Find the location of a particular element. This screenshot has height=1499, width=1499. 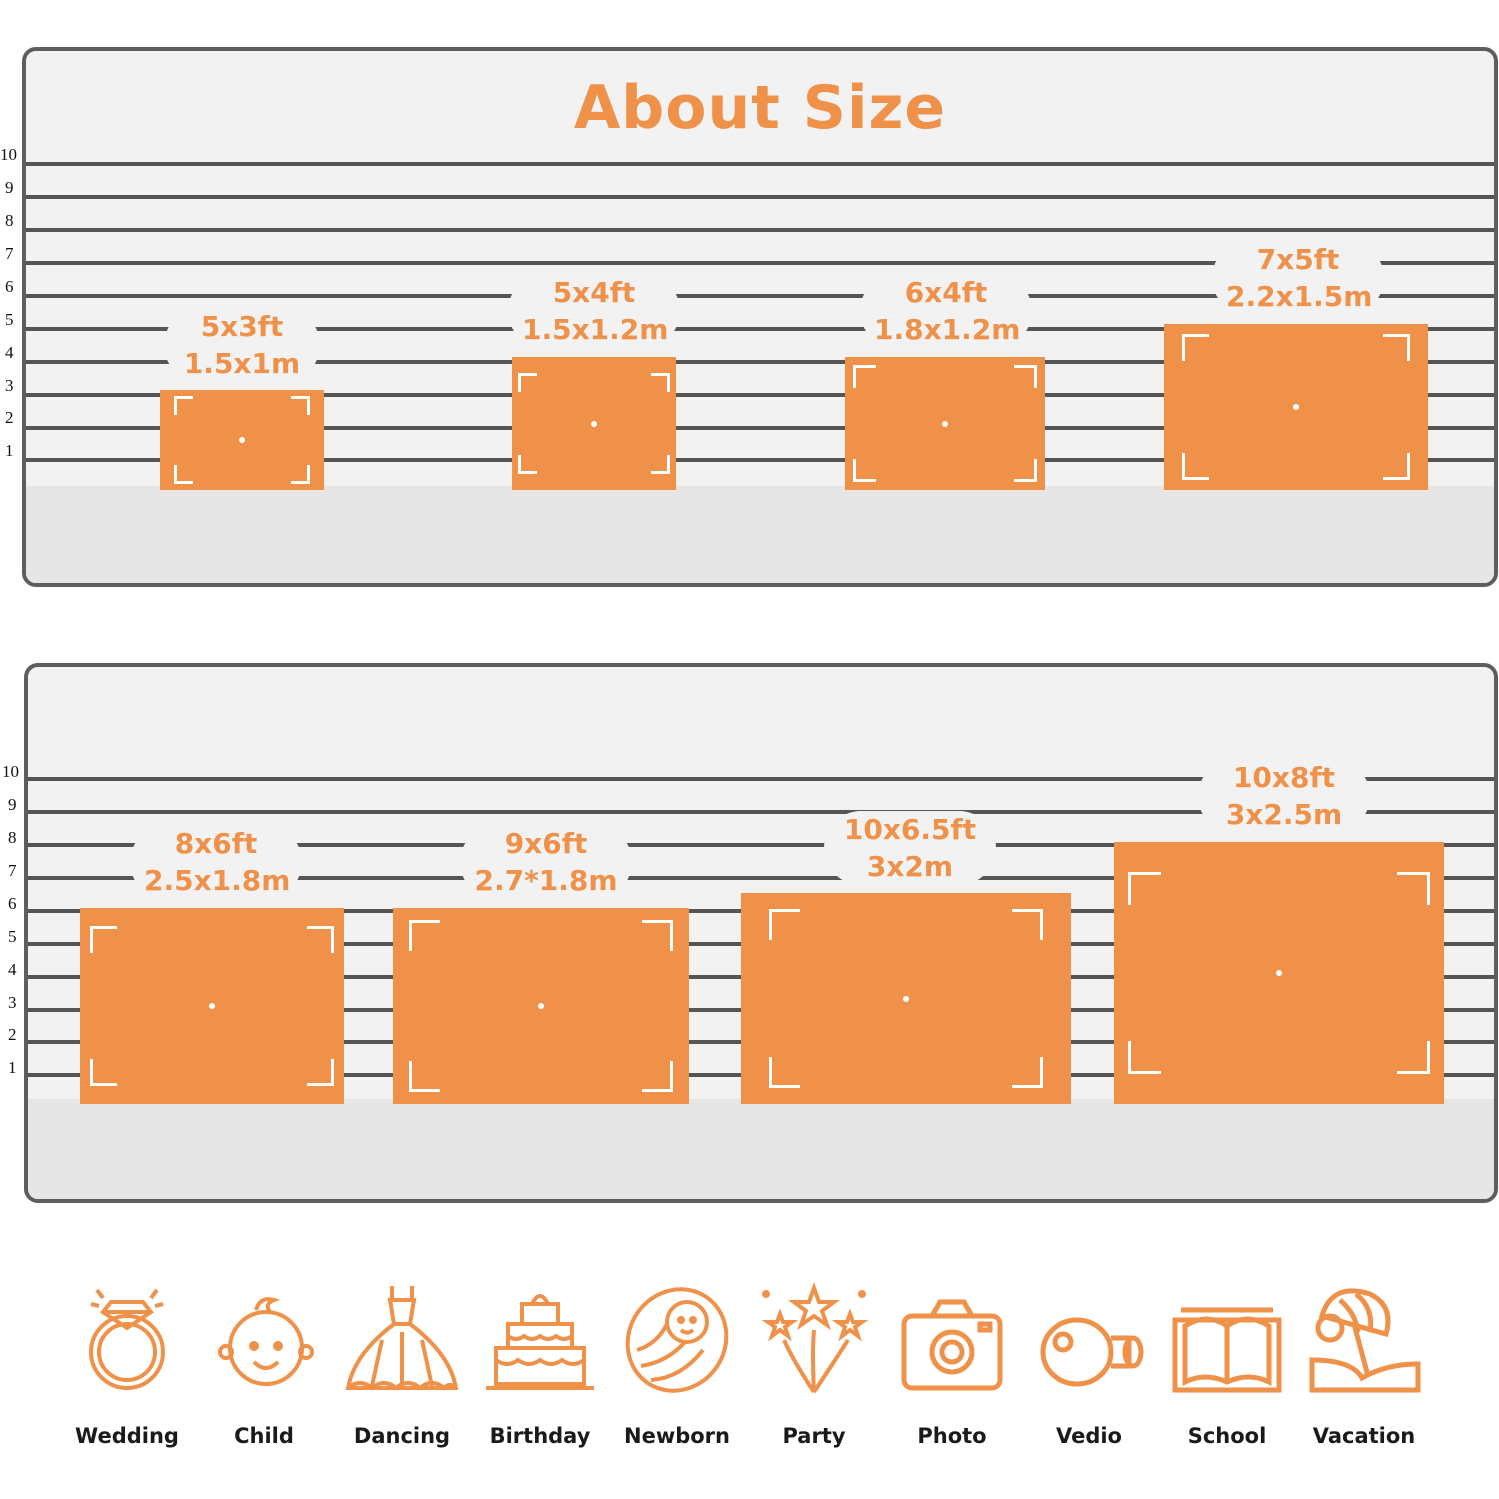

size-label-6x4: 6x4ft 1.8x1.2m is located at coordinates (946, 311).